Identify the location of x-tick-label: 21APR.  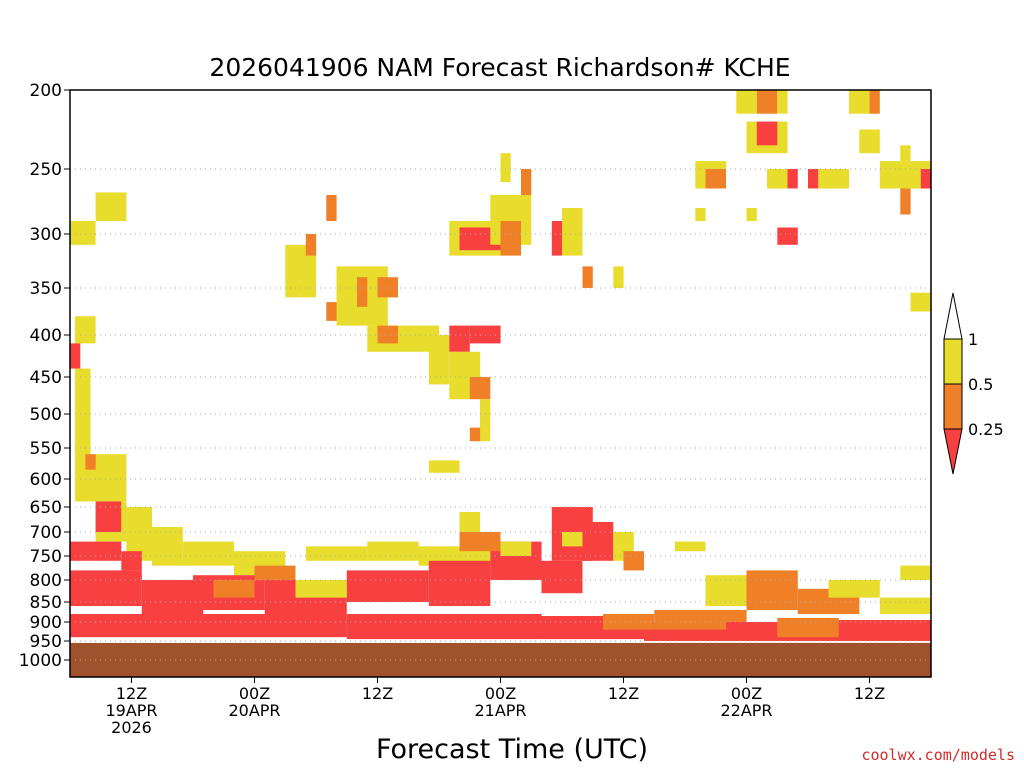
(500, 710).